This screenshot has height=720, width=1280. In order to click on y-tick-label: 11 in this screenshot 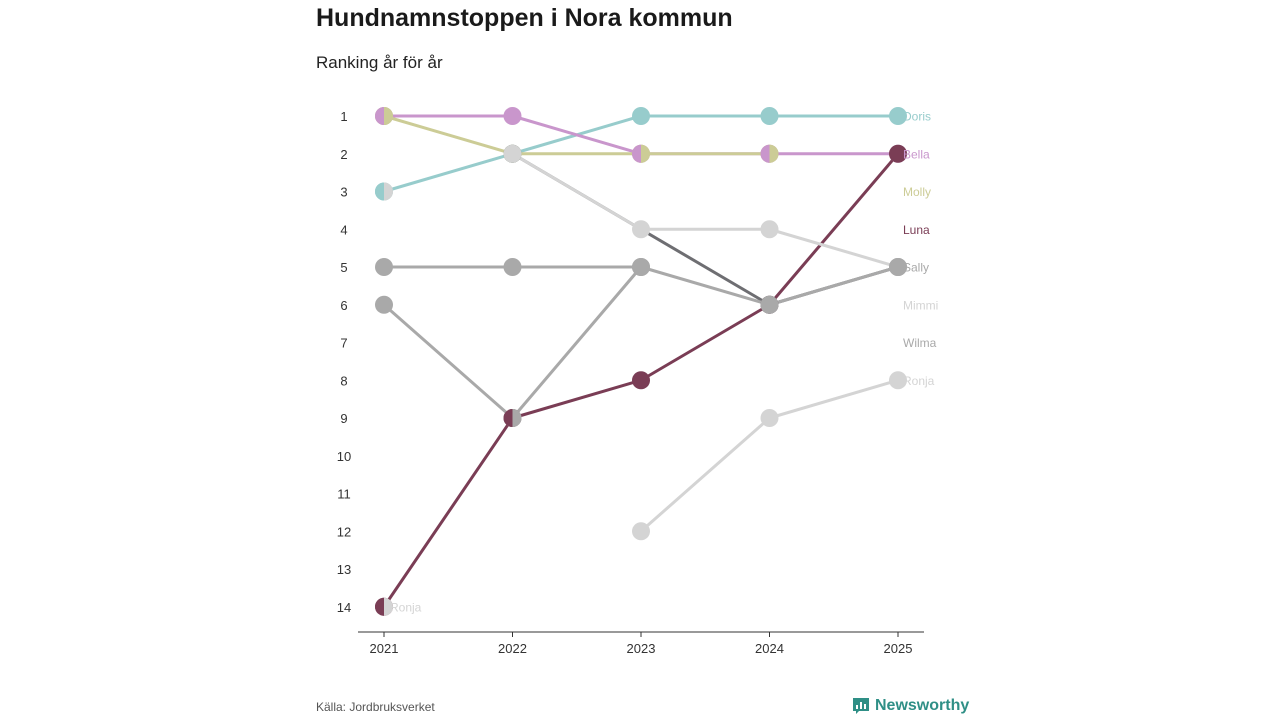, I will do `click(344, 494)`.